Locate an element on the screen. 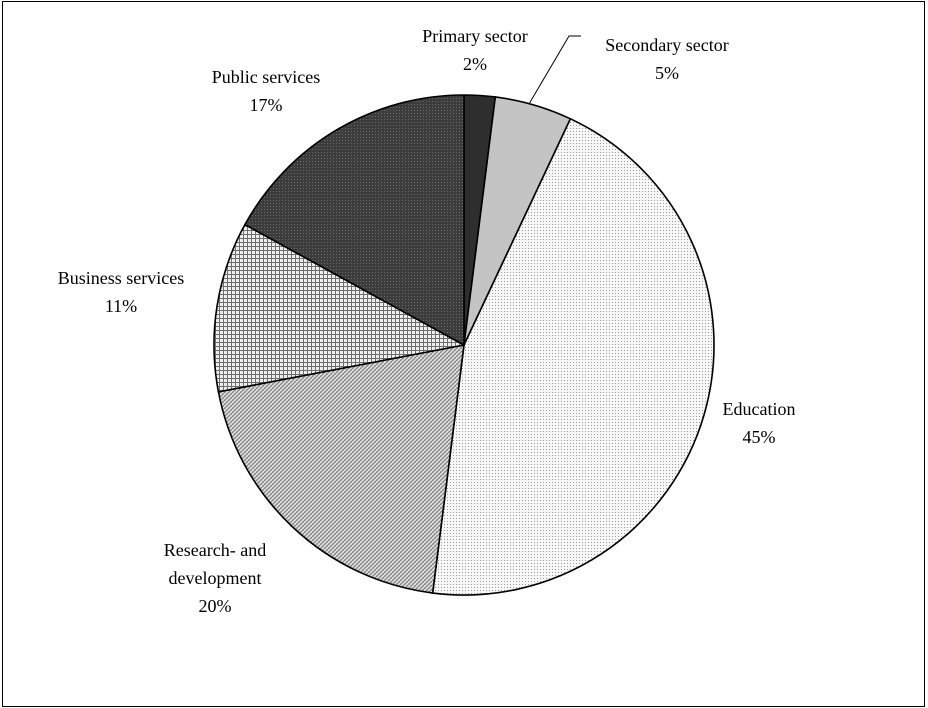  slice-label-public-services: Public services 17% is located at coordinates (266, 91).